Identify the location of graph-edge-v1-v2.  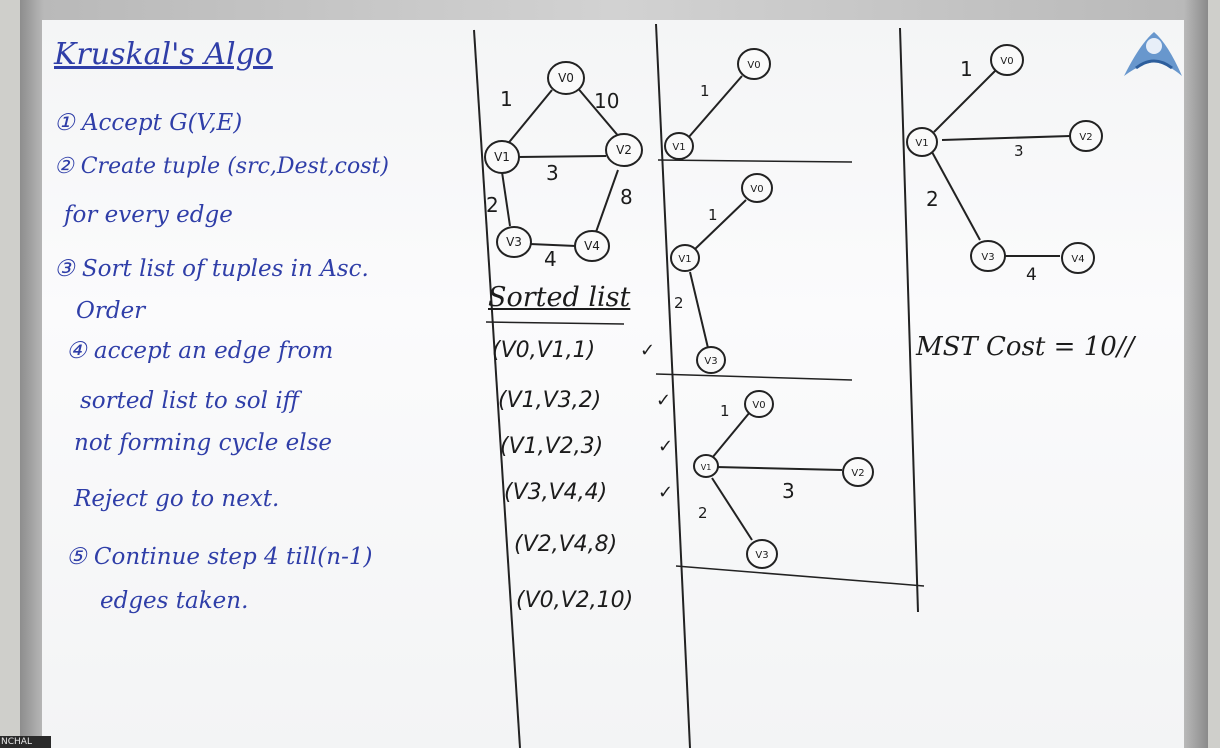
(562, 156).